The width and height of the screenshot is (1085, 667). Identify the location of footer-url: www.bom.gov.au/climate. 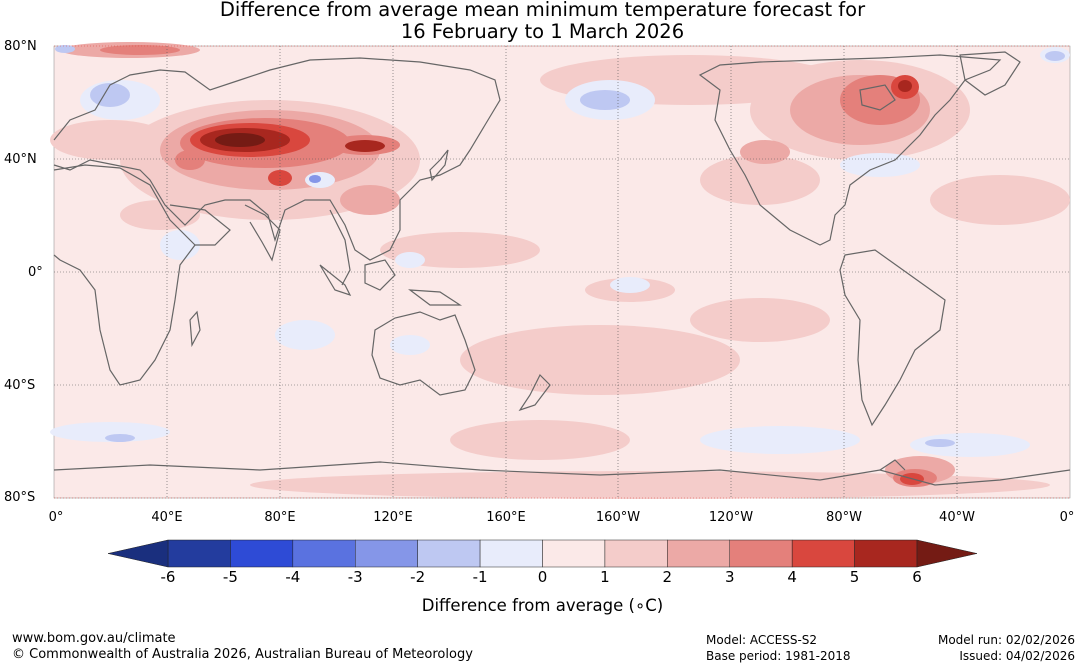
(94, 638).